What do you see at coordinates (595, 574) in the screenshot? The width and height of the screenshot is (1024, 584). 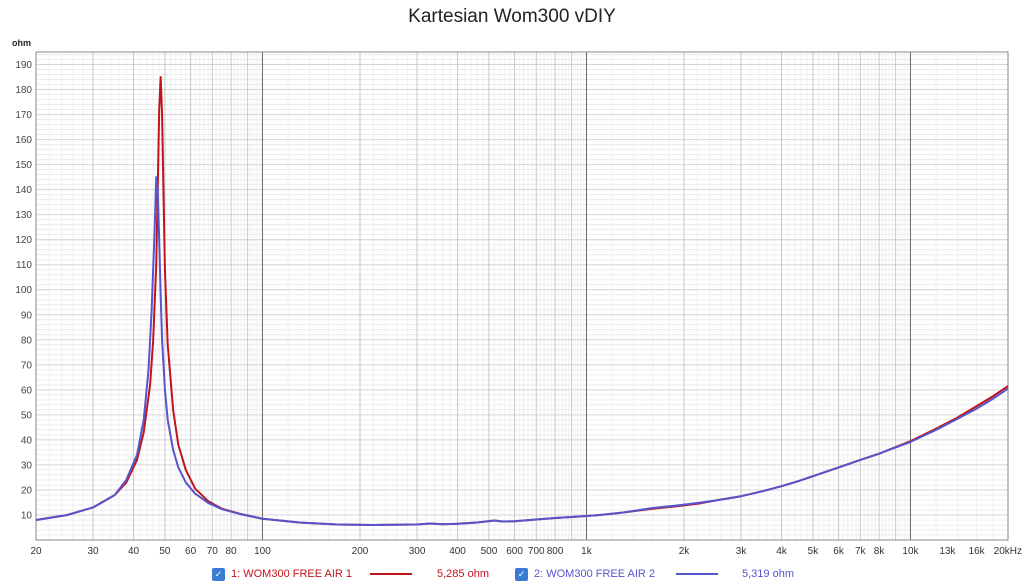 I see `legend-series-2-name: 2: WOM300 FREE AIR 2` at bounding box center [595, 574].